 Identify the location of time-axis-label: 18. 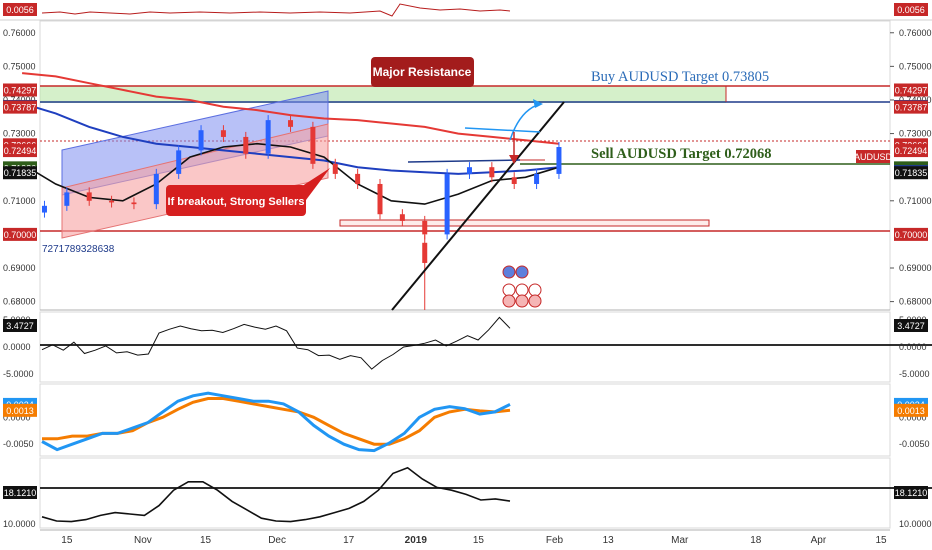
(756, 540).